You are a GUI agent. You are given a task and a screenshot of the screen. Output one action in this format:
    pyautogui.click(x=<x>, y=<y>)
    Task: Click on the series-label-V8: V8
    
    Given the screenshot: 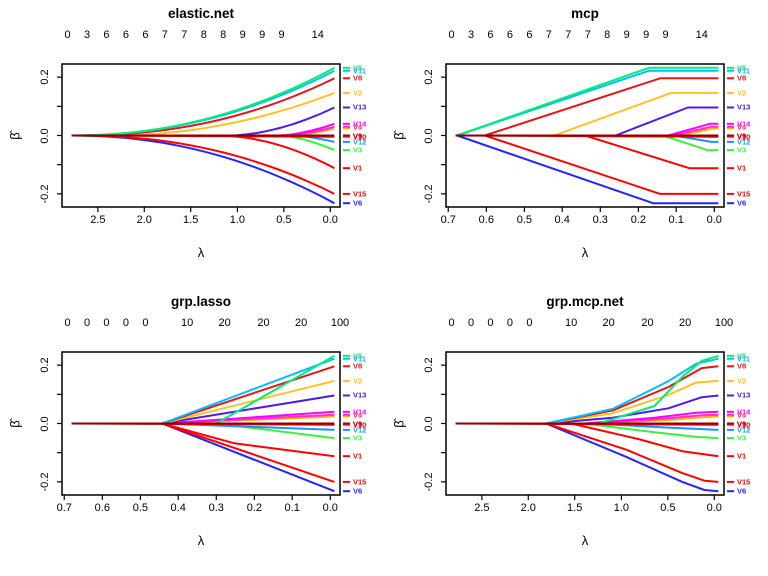 What is the action you would take?
    pyautogui.click(x=742, y=78)
    